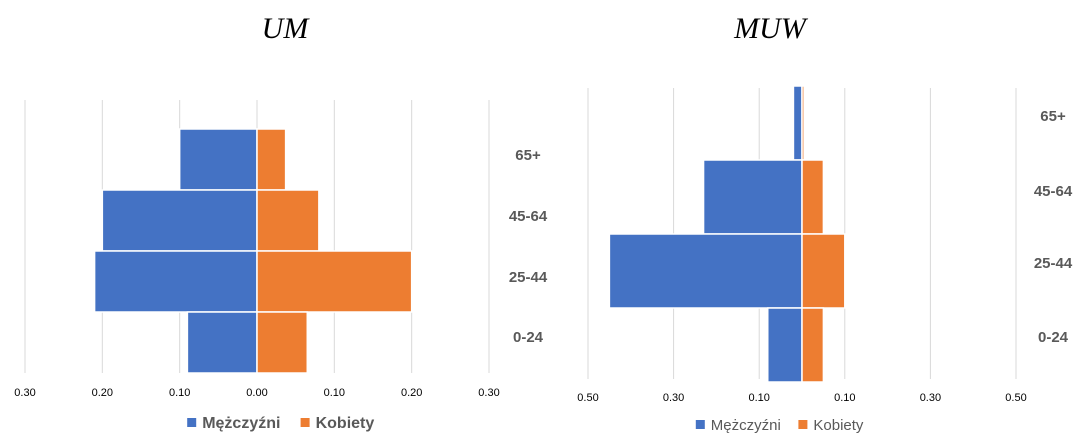 This screenshot has height=435, width=1077. I want to click on x-tick-label: 0.00, so click(256, 393).